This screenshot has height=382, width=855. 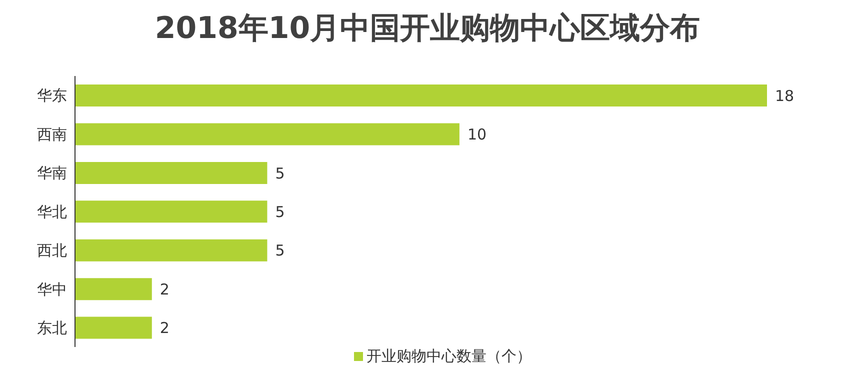 What do you see at coordinates (52, 95) in the screenshot?
I see `y-tick-label: 华东` at bounding box center [52, 95].